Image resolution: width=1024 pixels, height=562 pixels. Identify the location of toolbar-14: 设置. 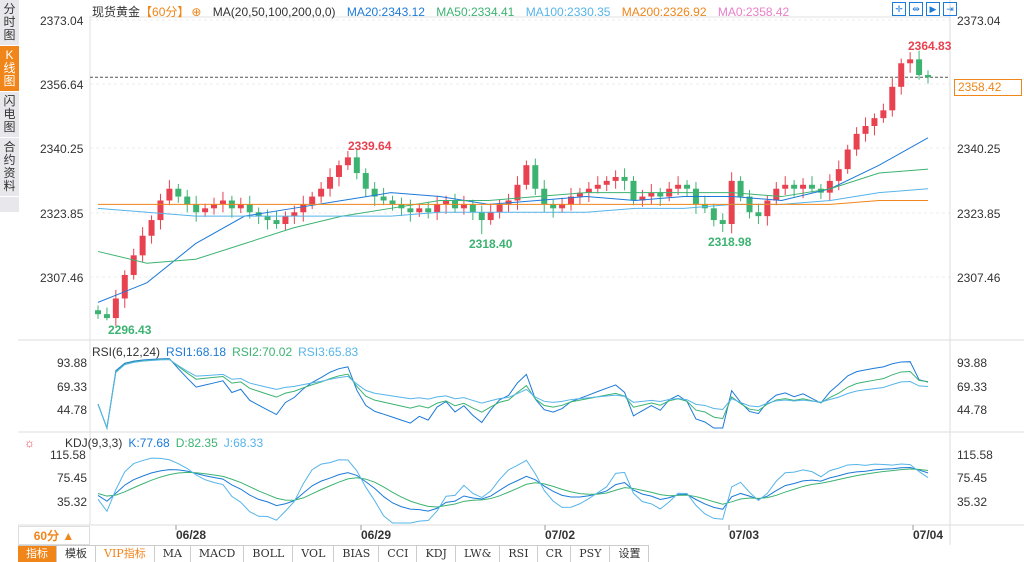
(630, 554).